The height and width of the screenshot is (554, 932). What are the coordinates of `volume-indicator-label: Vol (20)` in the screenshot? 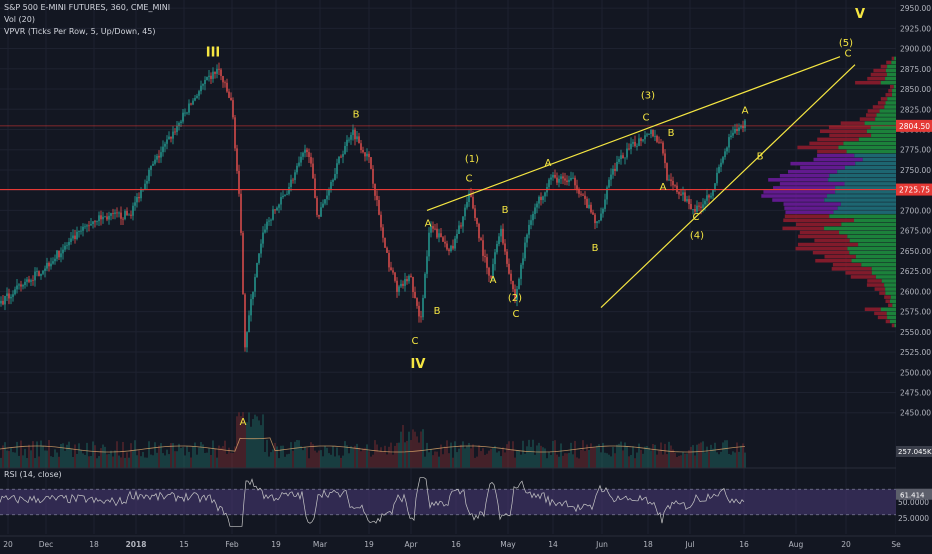 It's located at (19, 19).